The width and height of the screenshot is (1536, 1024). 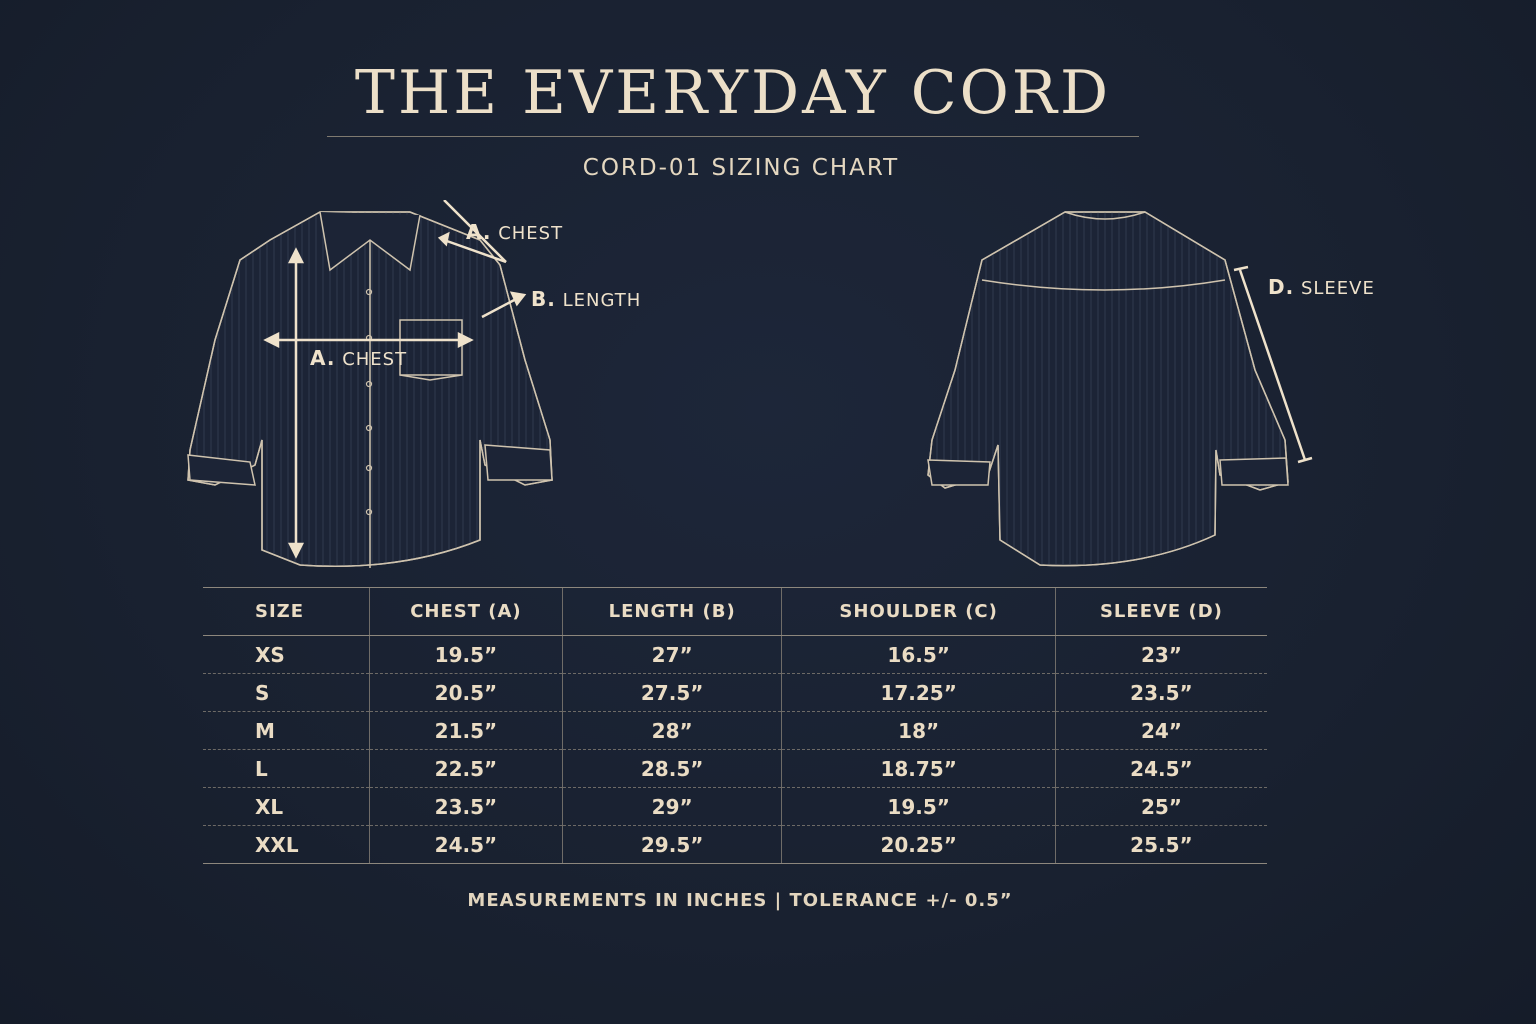 I want to click on cell-chest: 24.5”, so click(x=466, y=844).